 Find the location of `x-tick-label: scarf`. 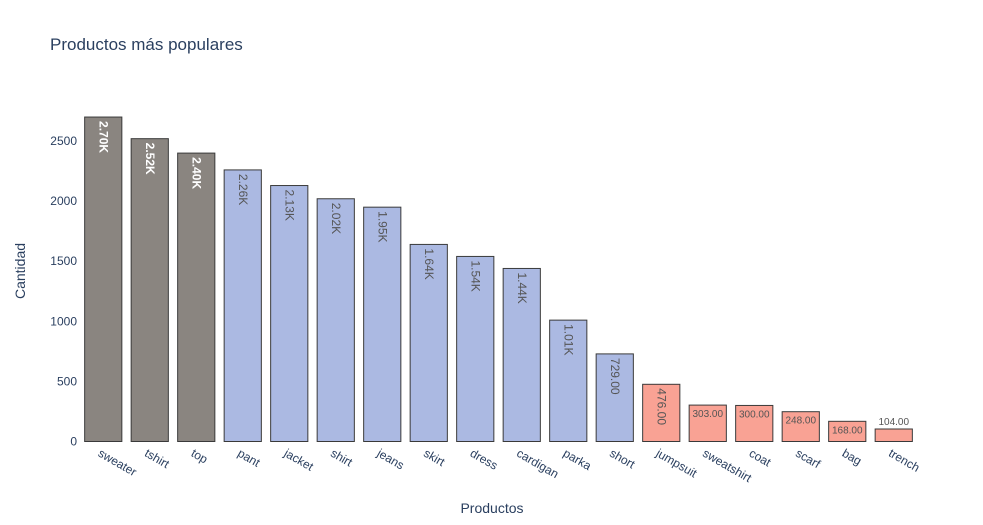

x-tick-label: scarf is located at coordinates (808, 458).